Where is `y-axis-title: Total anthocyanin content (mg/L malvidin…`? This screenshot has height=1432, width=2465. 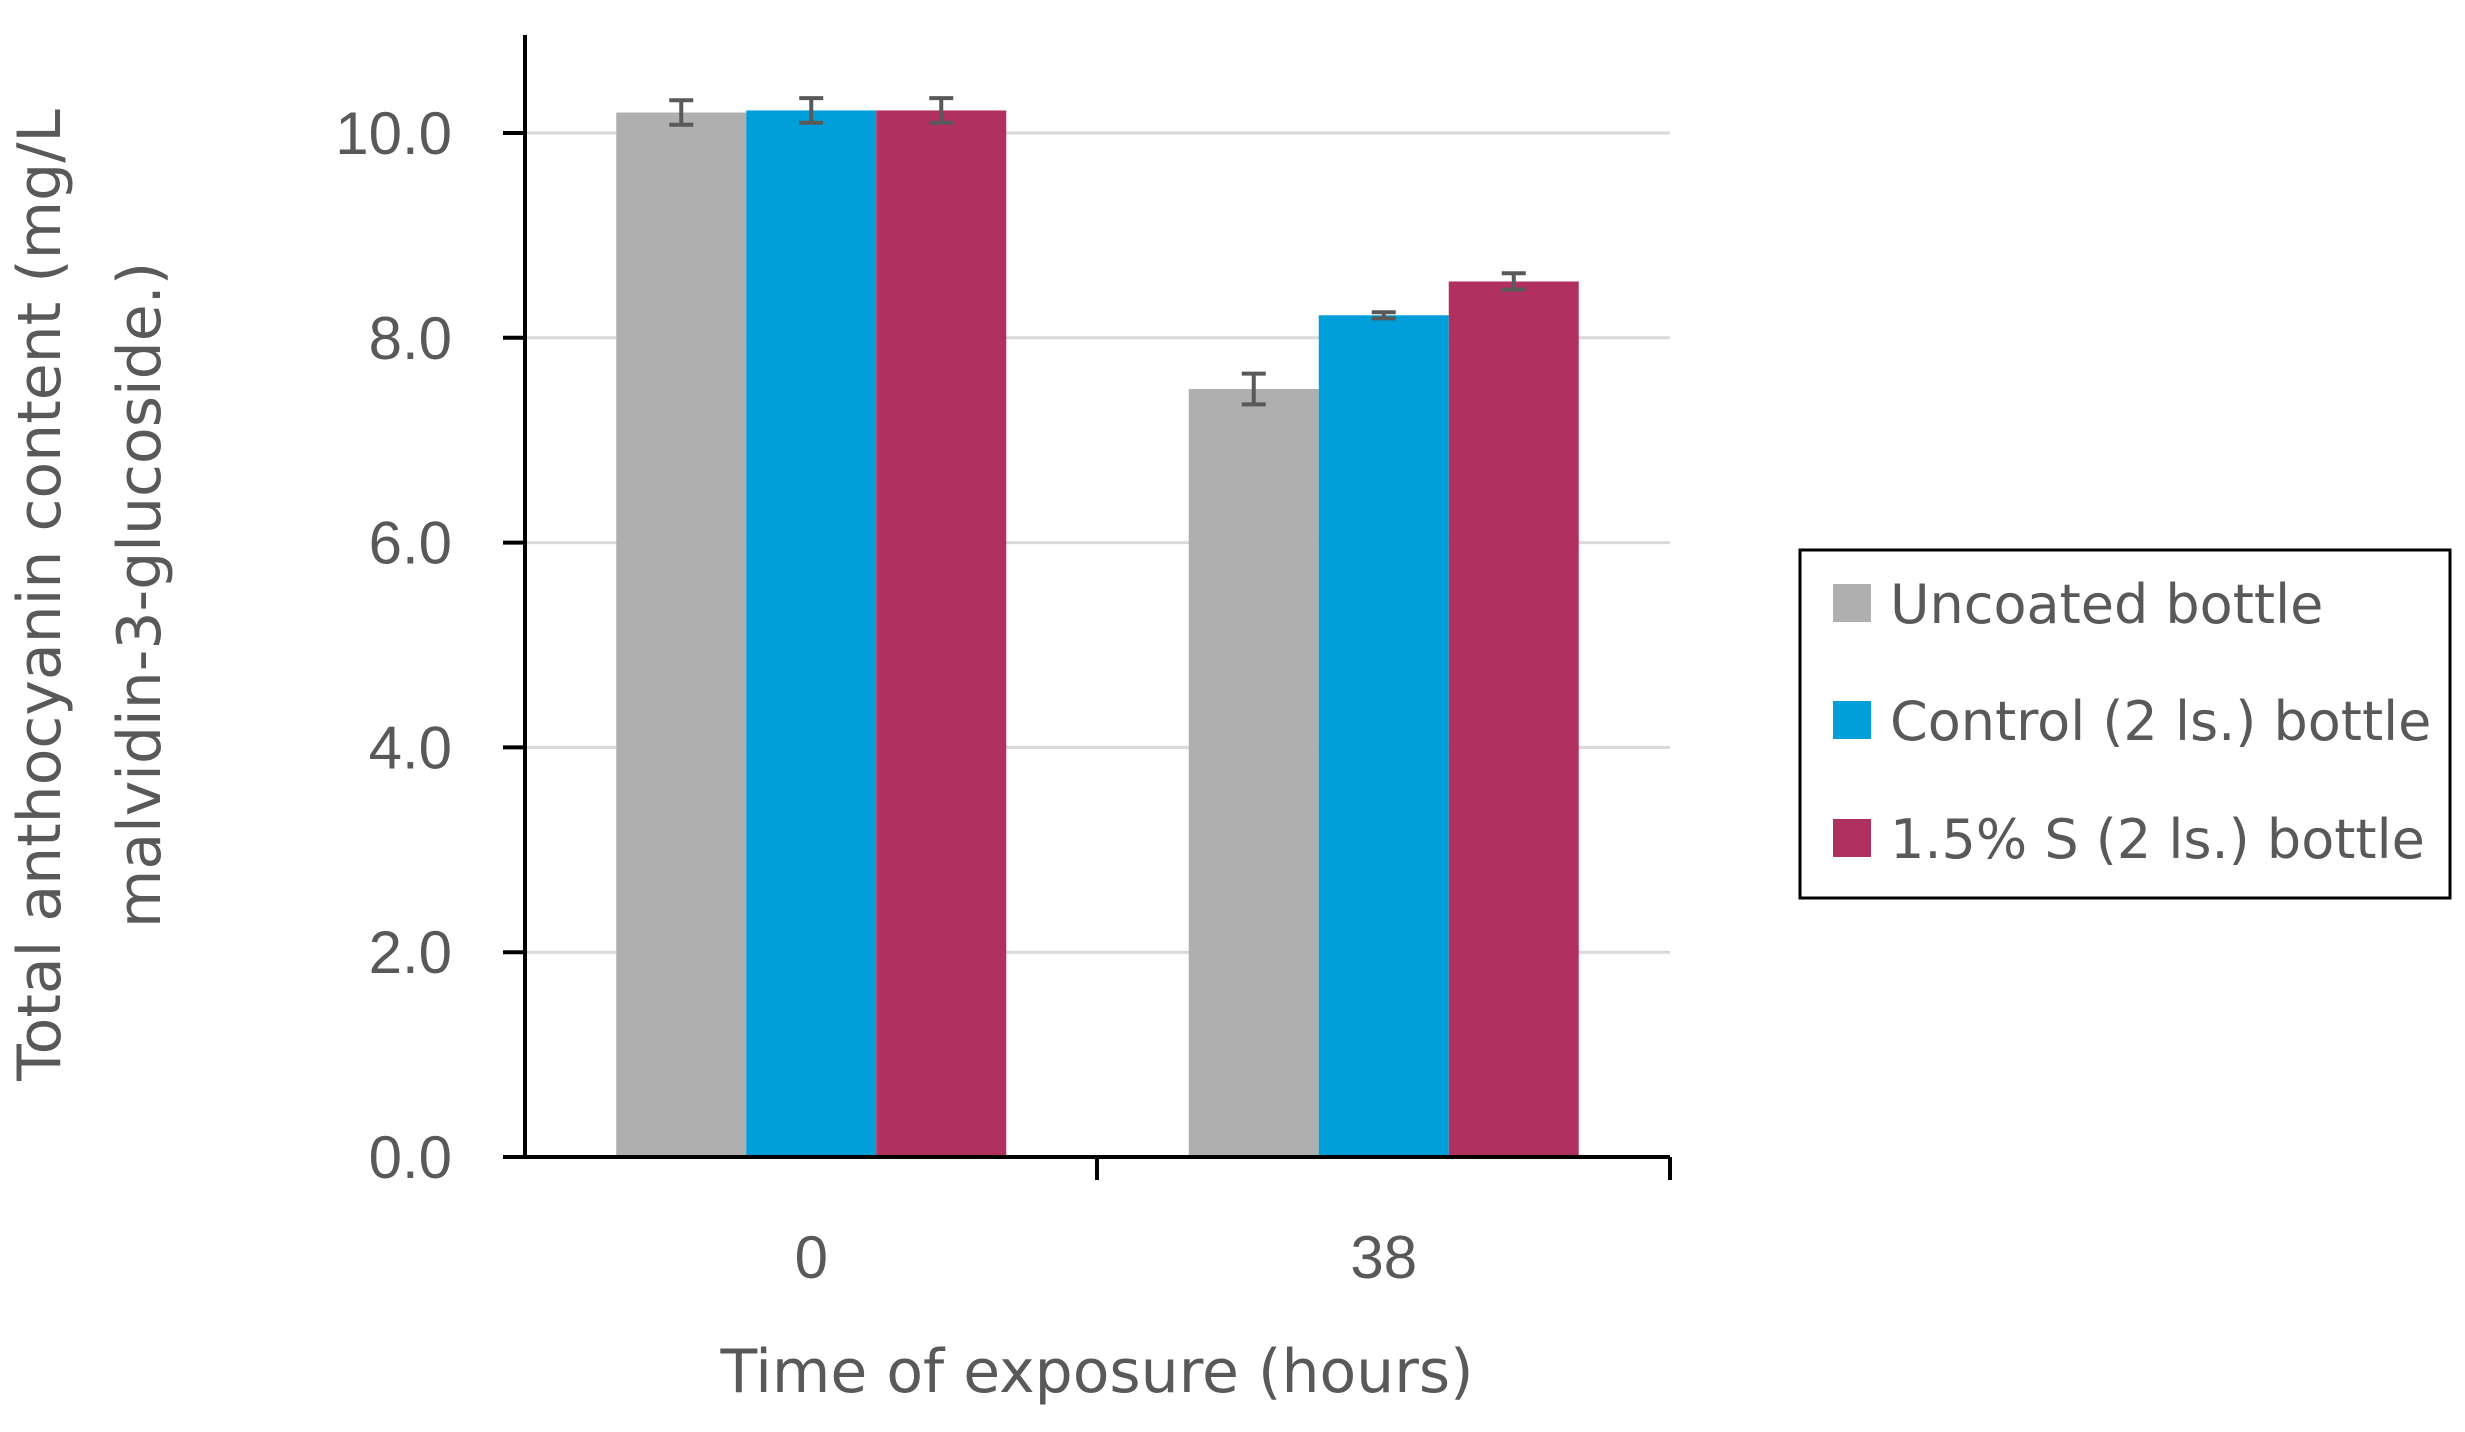 y-axis-title: Total anthocyanin content (mg/L malvidin… is located at coordinates (90, 595).